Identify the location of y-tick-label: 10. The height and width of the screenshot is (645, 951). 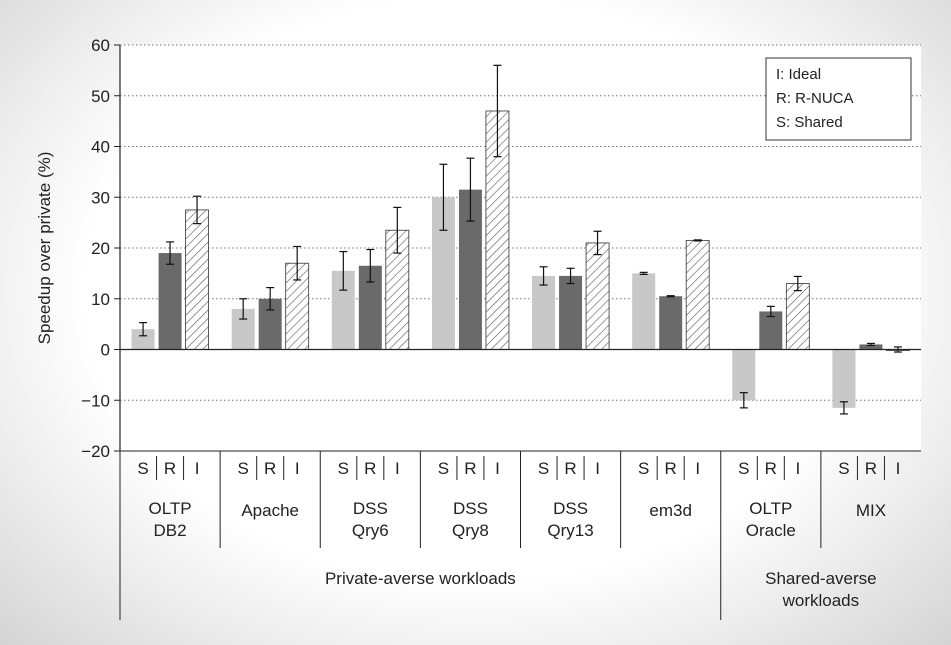
(100, 299).